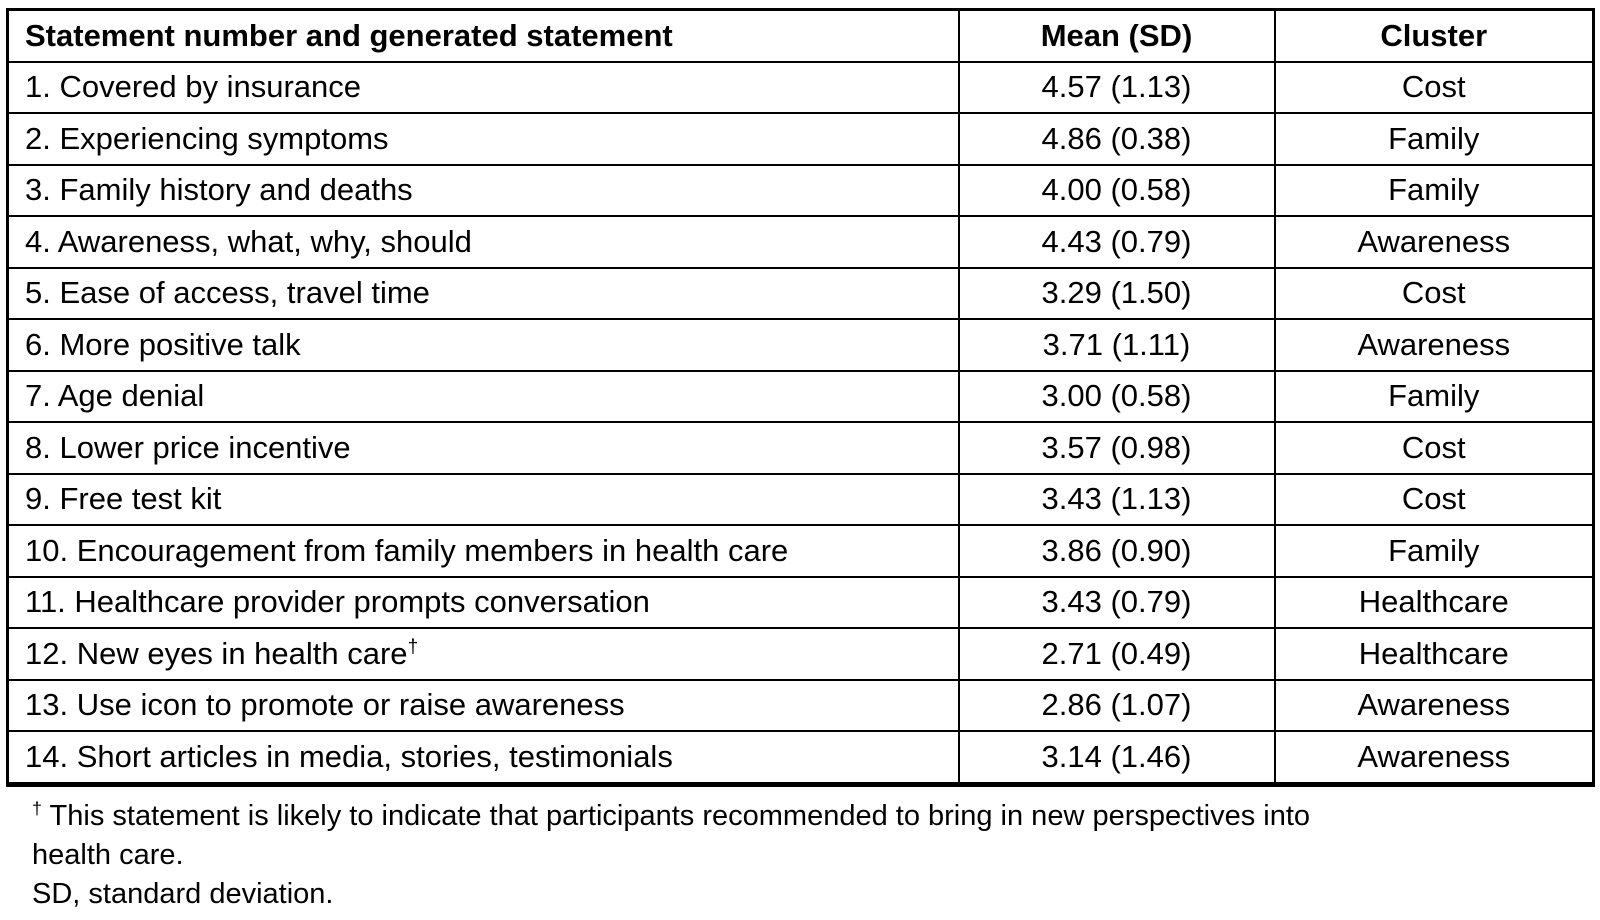  Describe the element at coordinates (483, 448) in the screenshot. I see `statement-cell: 8. Lower price incentive` at that location.